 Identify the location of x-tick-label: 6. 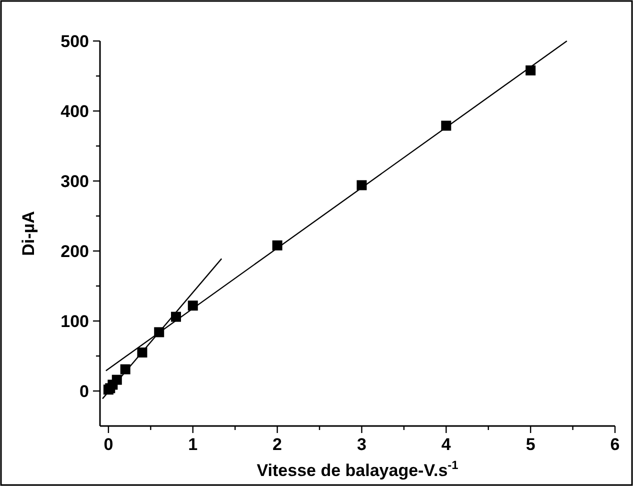
(615, 444).